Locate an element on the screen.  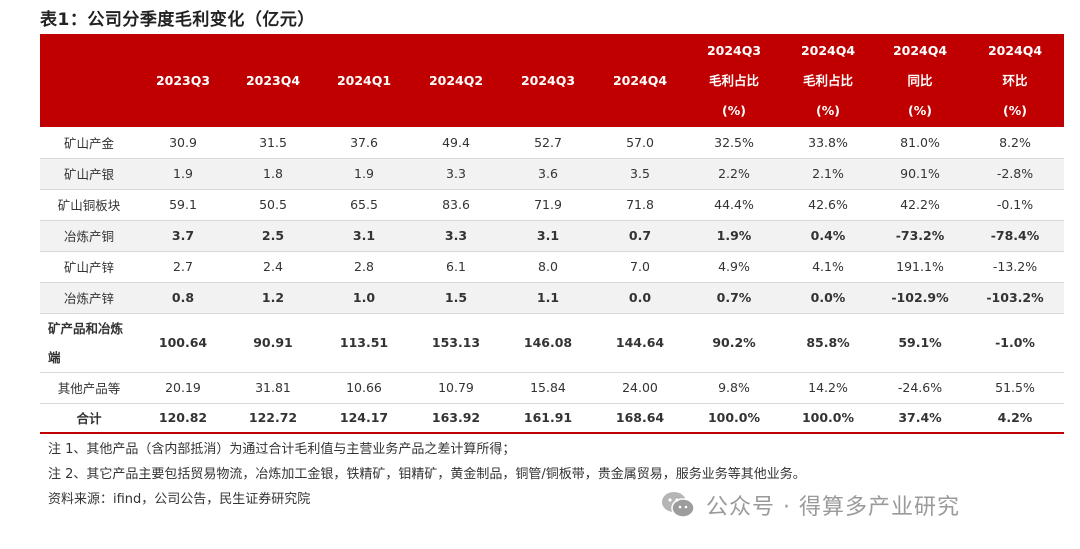
table-cell: -1.0% is located at coordinates (1015, 342).